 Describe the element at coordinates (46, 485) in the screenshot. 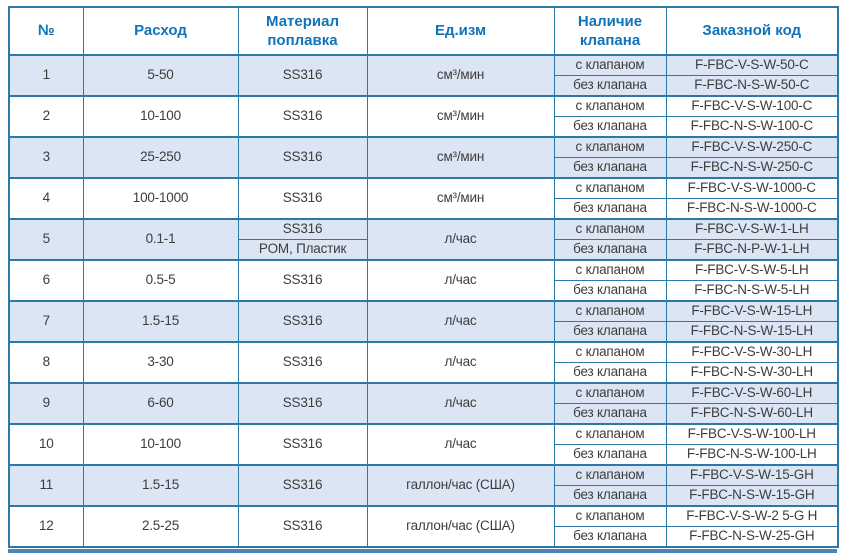

I see `cell-number: 11` at that location.